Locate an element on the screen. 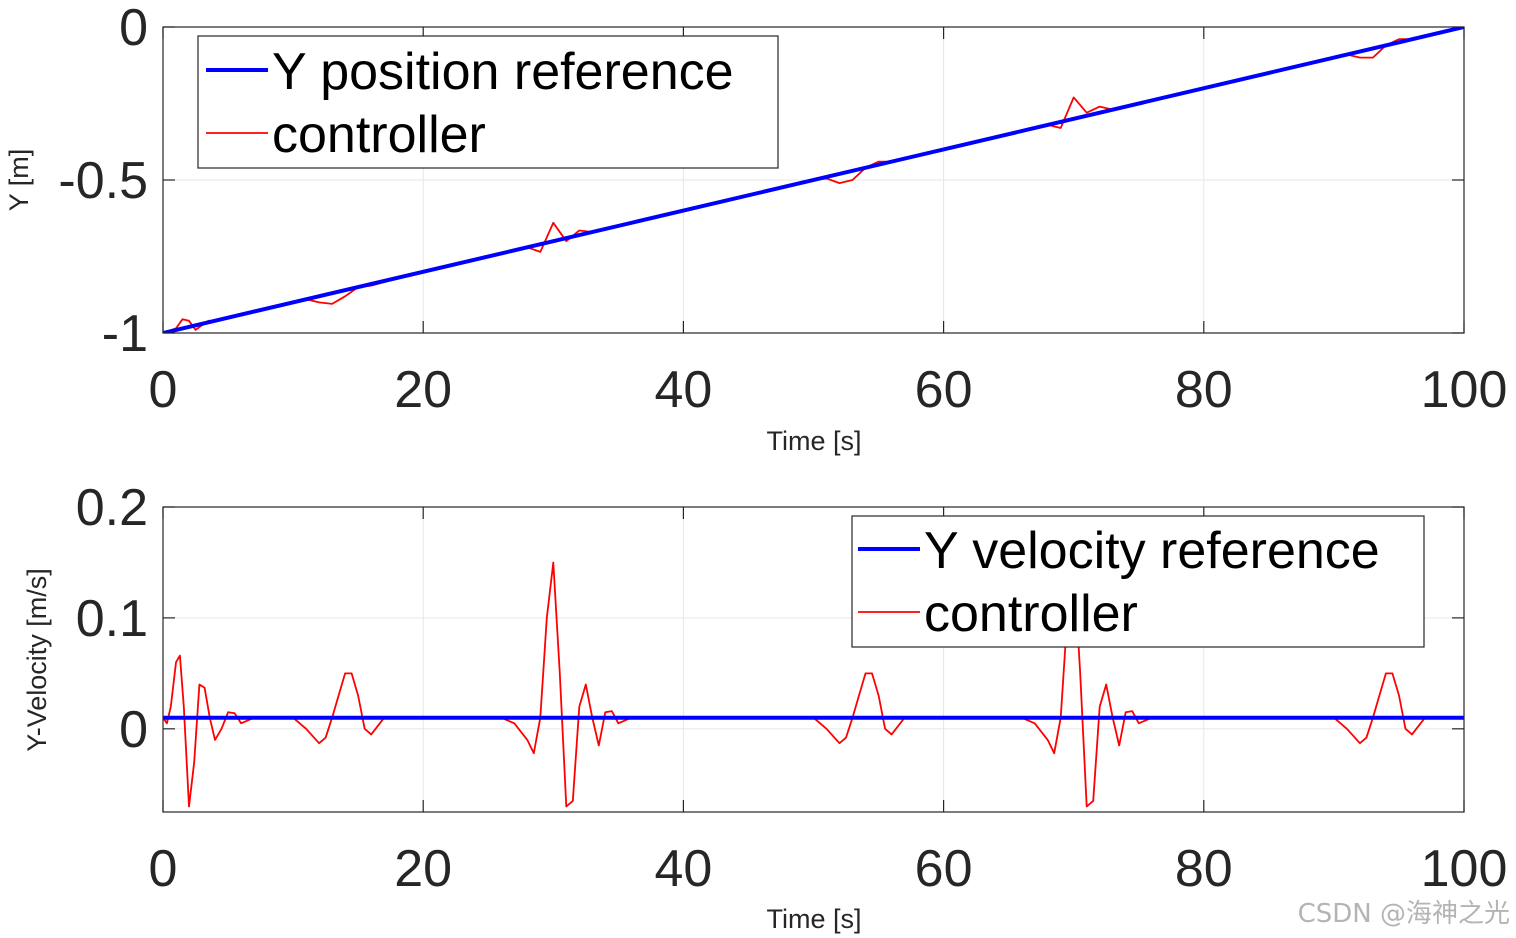 Image resolution: width=1516 pixels, height=938 pixels. legend-label-reference: Y velocity reference is located at coordinates (1152, 551).